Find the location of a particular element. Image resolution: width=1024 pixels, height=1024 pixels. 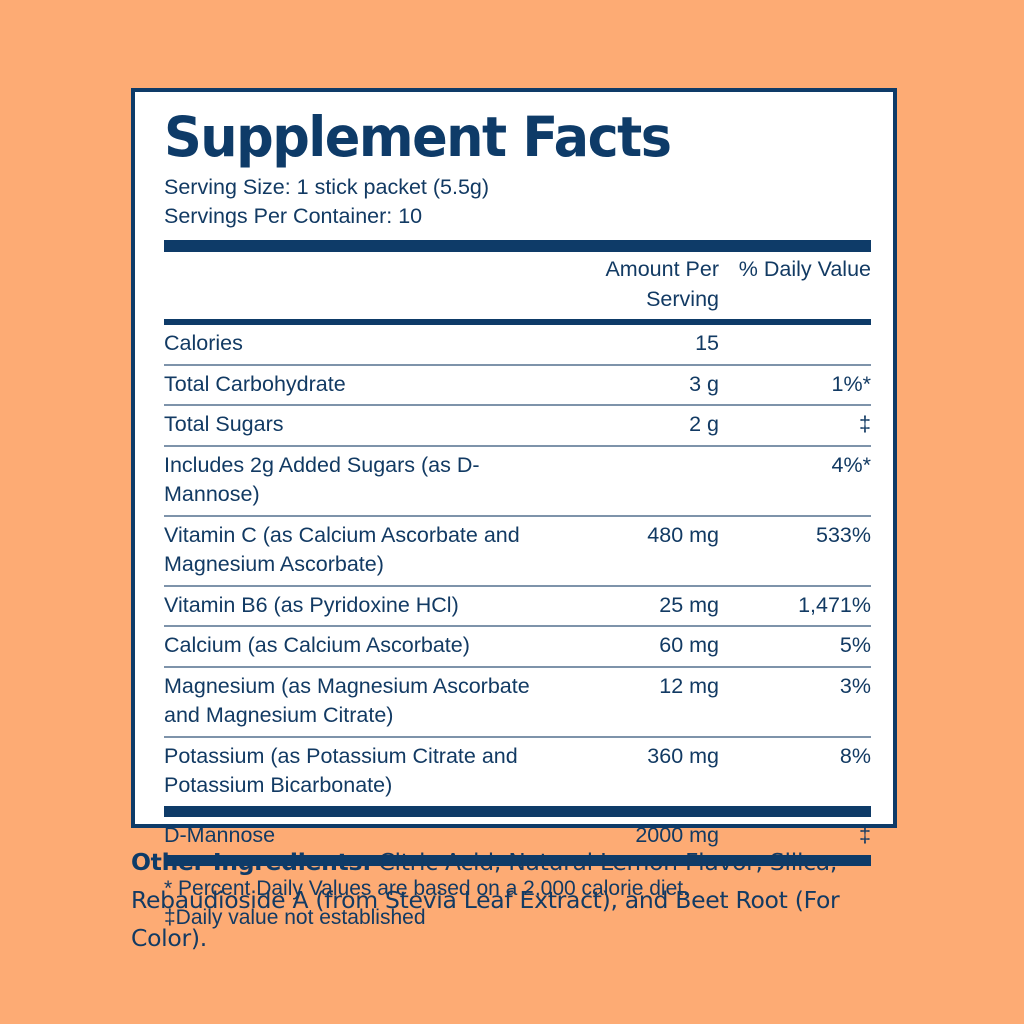

highlight-table-body: D-Mannose 2000 mg ‡ is located at coordinates (517, 836).